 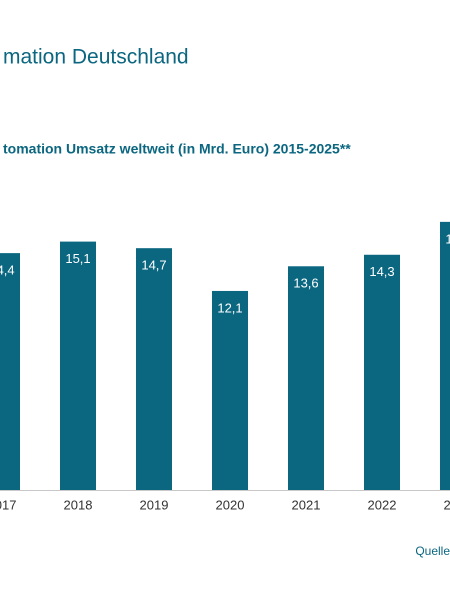 I want to click on x-tick-label: 2022, so click(x=382, y=504).